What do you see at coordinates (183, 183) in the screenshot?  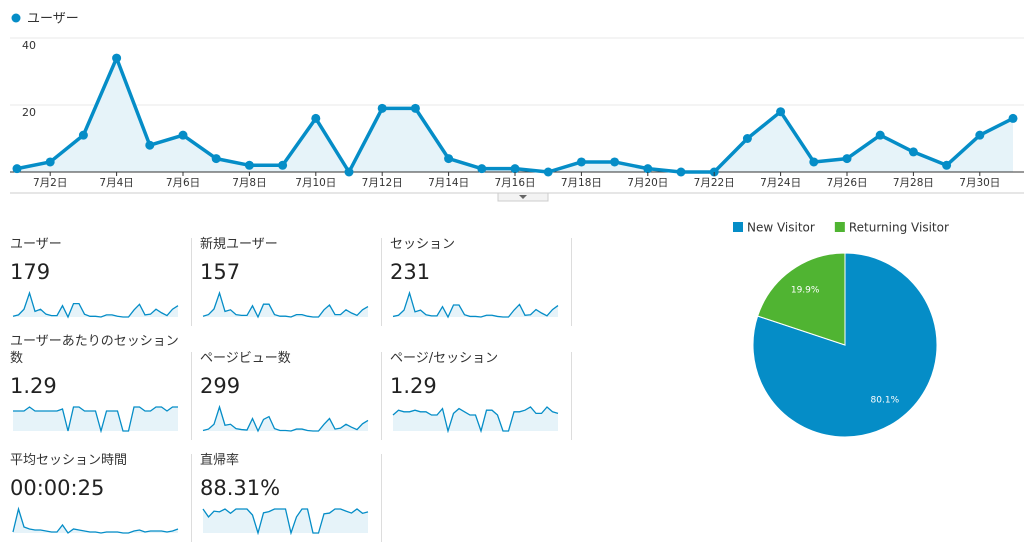 I see `x-tick-label: 7月6日` at bounding box center [183, 183].